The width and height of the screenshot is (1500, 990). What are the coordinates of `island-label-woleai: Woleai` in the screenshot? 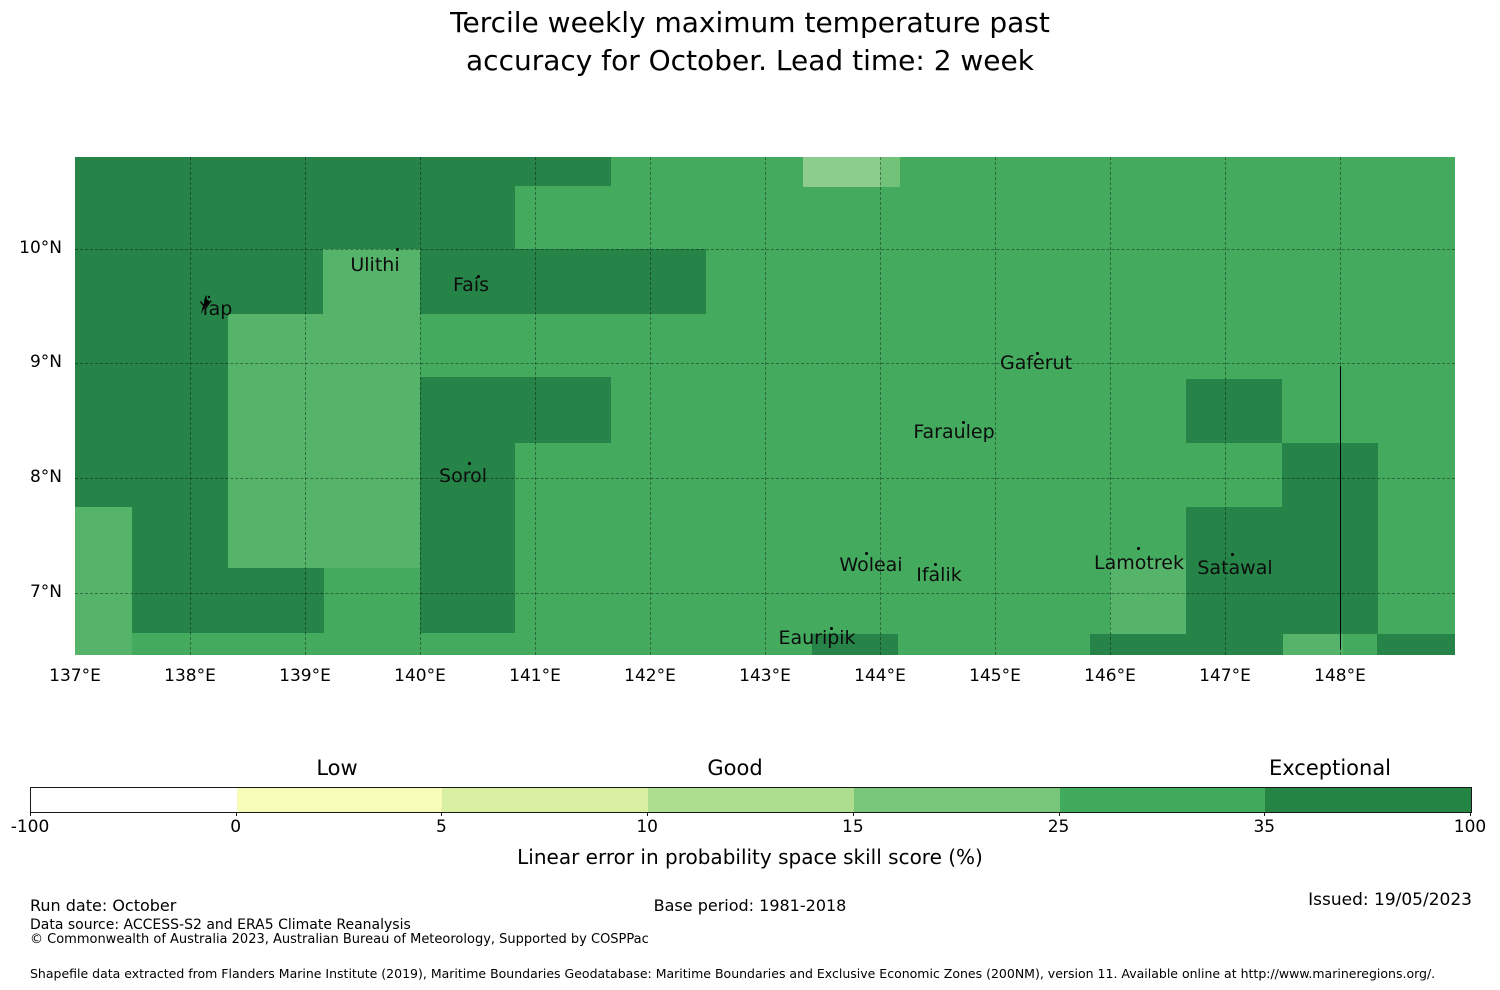 It's located at (871, 565).